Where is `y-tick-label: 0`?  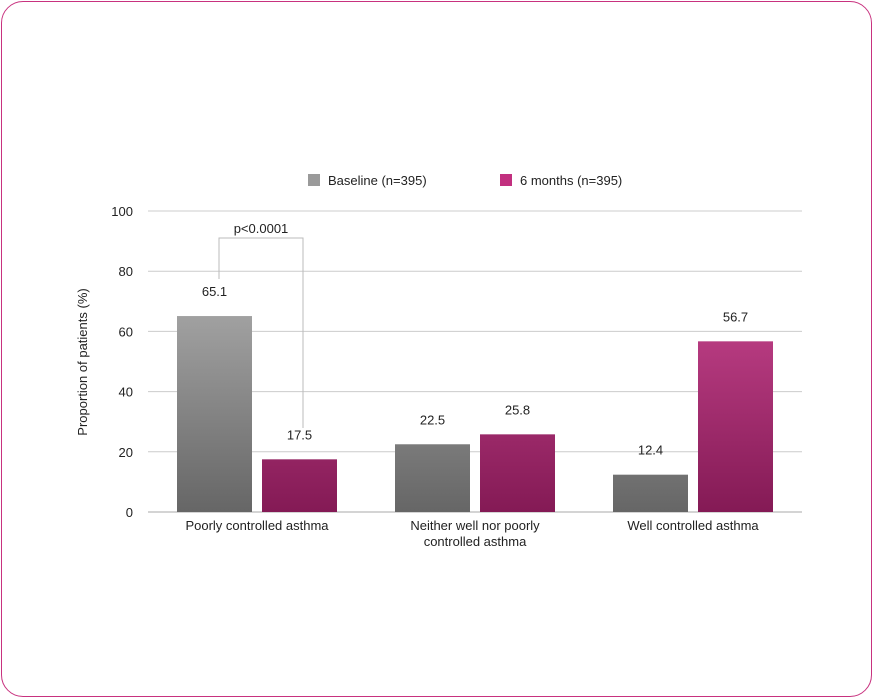
y-tick-label: 0 is located at coordinates (129, 512).